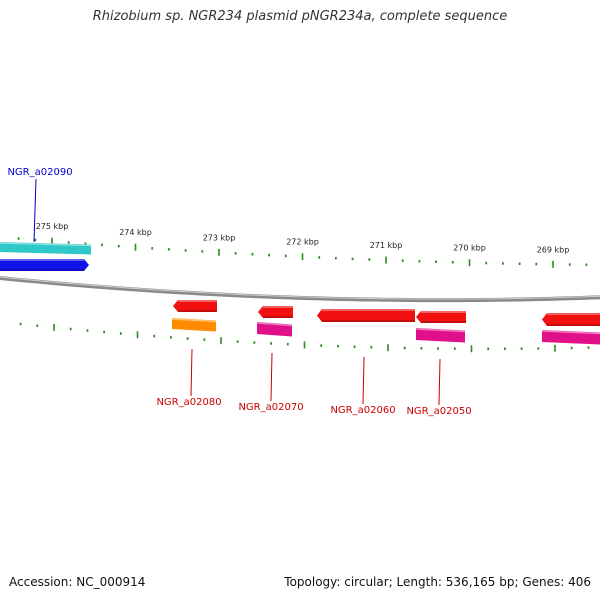 The height and width of the screenshot is (600, 600). I want to click on tick-label: 271 kbp, so click(386, 245).